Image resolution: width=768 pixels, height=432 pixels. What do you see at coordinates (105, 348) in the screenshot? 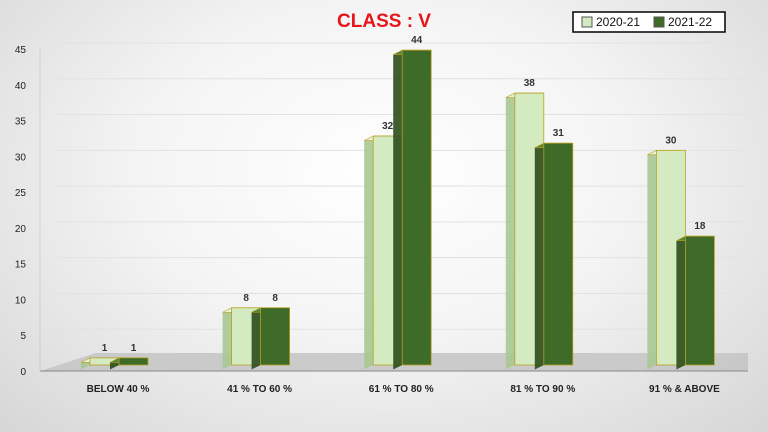
I see `data-label-below-40-2020-21: 1` at bounding box center [105, 348].